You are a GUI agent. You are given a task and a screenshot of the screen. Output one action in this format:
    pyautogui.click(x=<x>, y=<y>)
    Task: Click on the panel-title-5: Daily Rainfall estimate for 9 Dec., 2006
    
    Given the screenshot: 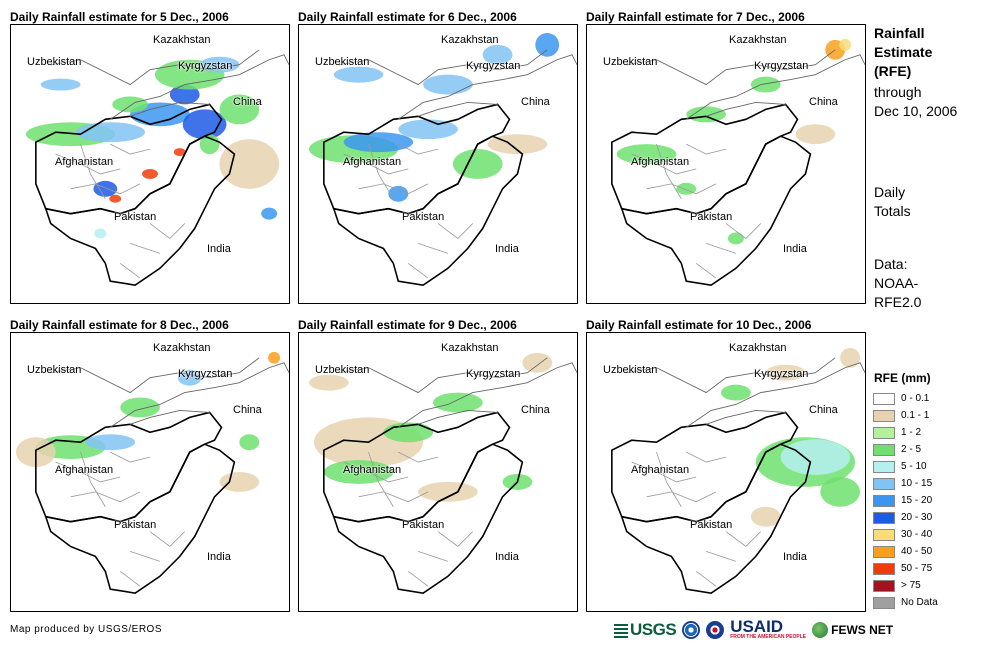 What is the action you would take?
    pyautogui.click(x=407, y=325)
    